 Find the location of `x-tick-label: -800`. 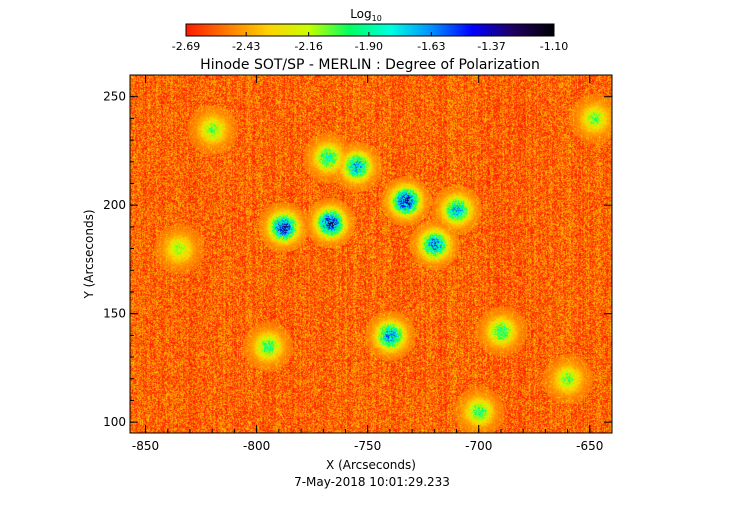

x-tick-label: -800 is located at coordinates (256, 446).